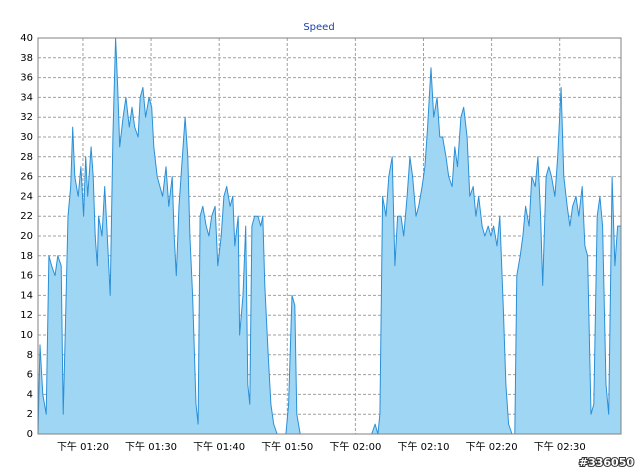 The width and height of the screenshot is (640, 472). What do you see at coordinates (26, 78) in the screenshot?
I see `y-tick-label: 36` at bounding box center [26, 78].